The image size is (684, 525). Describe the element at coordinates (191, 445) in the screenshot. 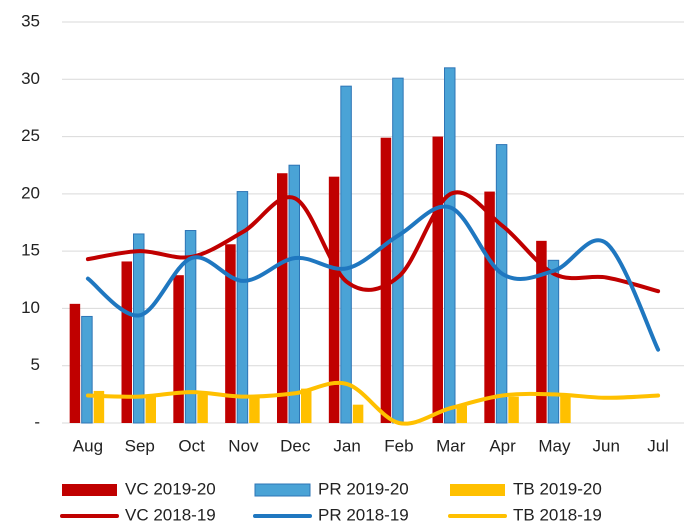

I see `x-tick-label: Oct` at that location.